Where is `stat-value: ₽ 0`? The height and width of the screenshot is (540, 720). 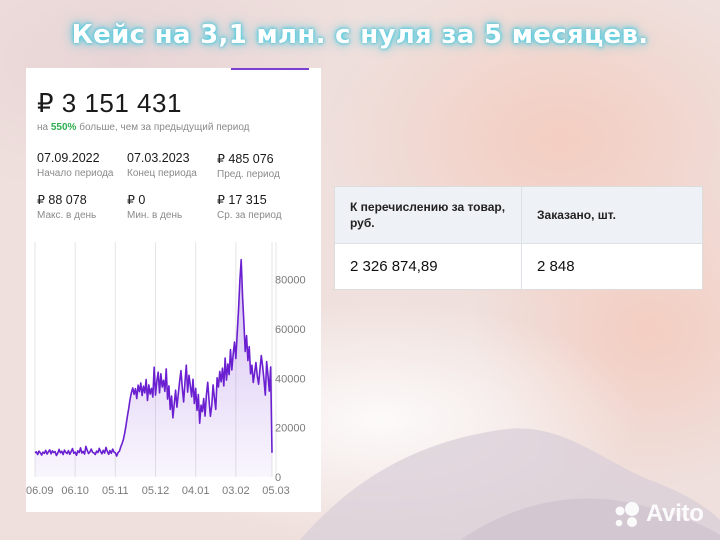
stat-value: ₽ 0 is located at coordinates (136, 200).